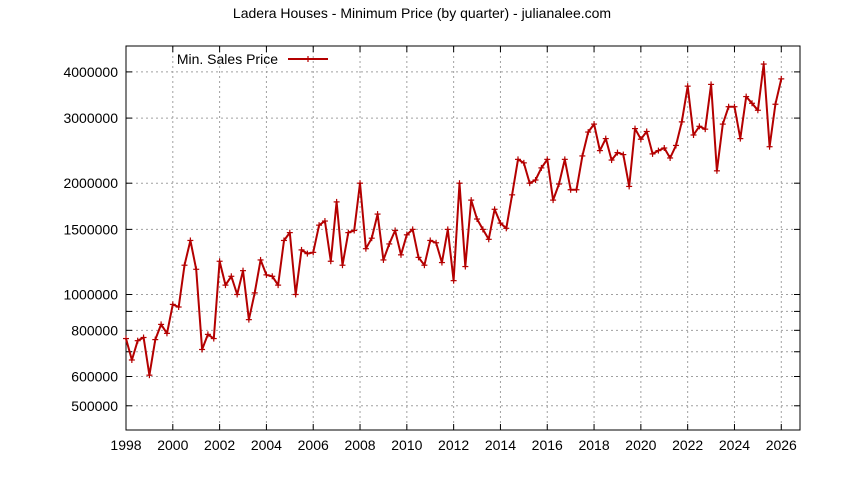  Describe the element at coordinates (90, 229) in the screenshot. I see `y-tick-label: 1500000` at that location.